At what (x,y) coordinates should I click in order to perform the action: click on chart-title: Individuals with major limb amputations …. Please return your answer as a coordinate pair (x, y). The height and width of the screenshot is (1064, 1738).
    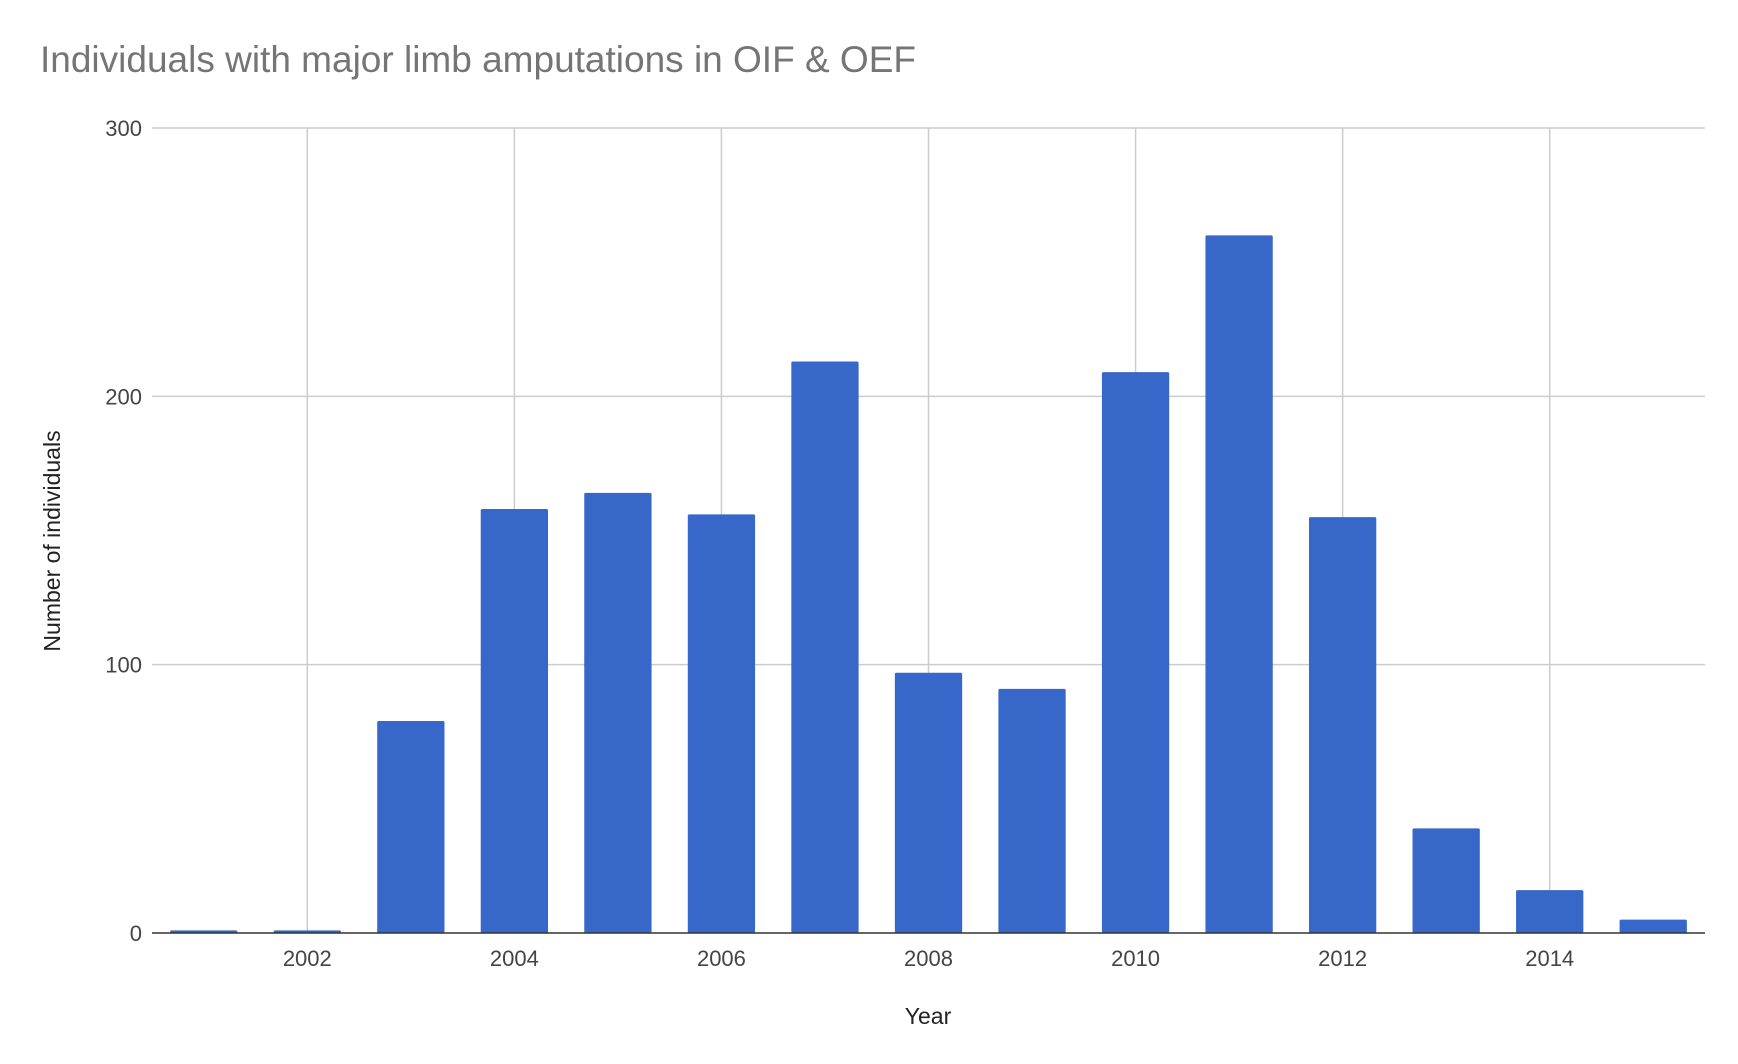
    Looking at the image, I should click on (478, 59).